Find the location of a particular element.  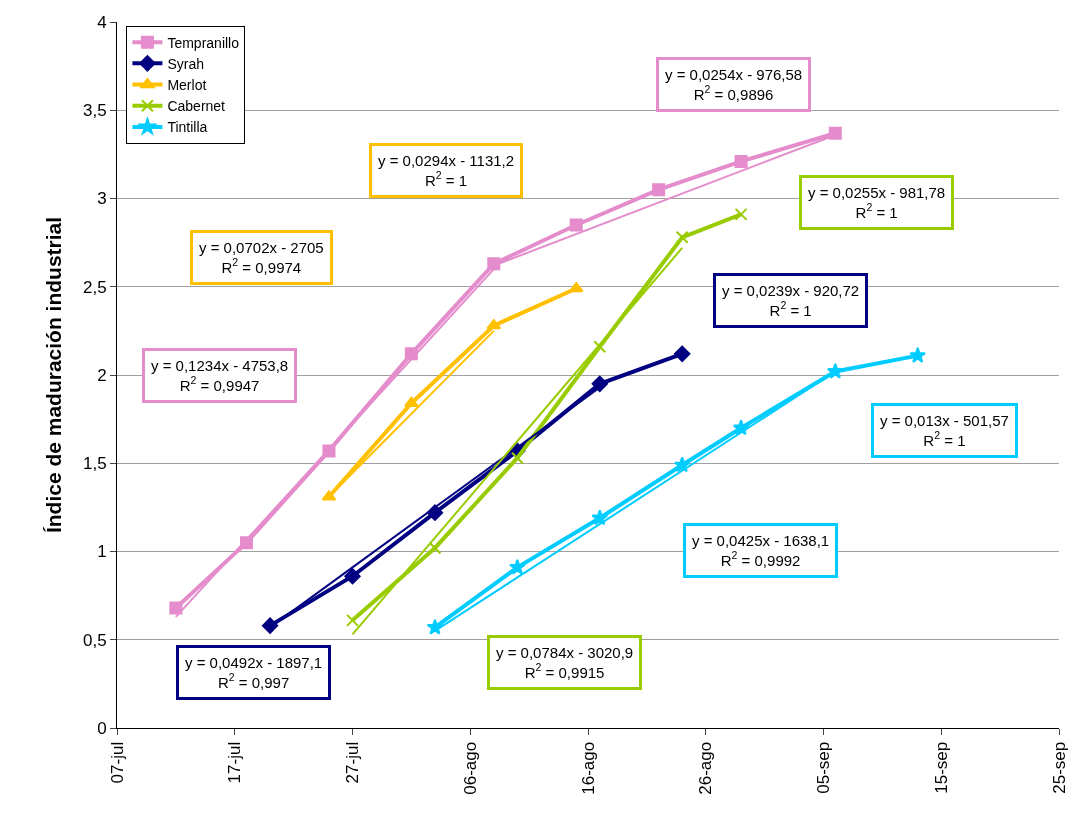

annotation: y = 0,1234x - 4753,8 R$^{2}$ = 0,9947 is located at coordinates (220, 375).